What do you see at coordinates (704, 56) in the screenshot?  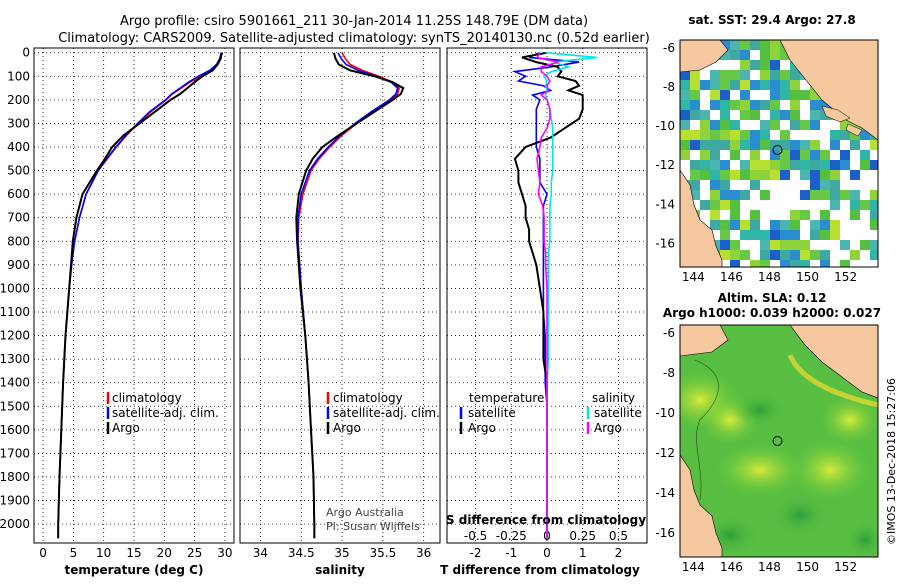 I see `land-new-guinea-west` at bounding box center [704, 56].